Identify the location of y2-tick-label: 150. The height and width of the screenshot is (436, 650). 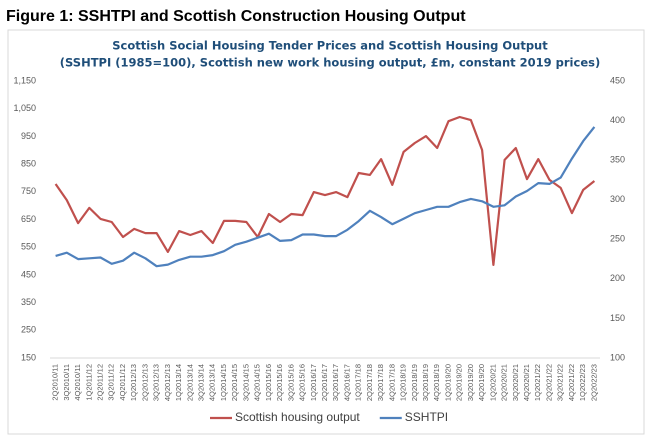
(617, 318).